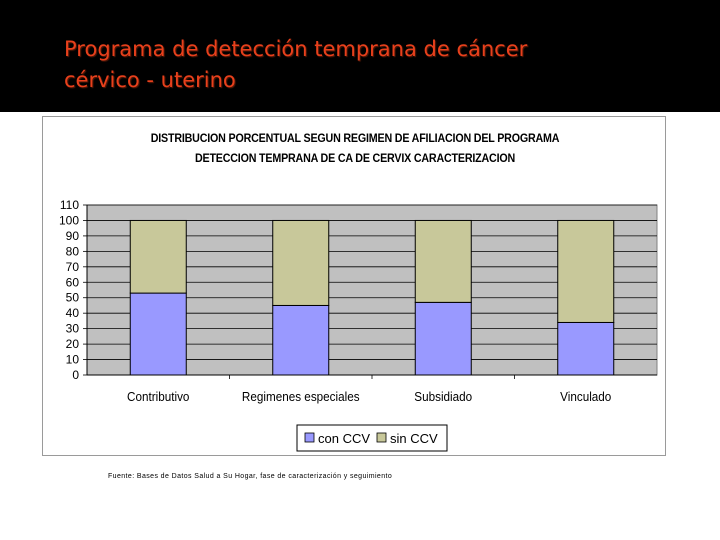  I want to click on slide-title-line-2: cérvico - uterino, so click(150, 80).